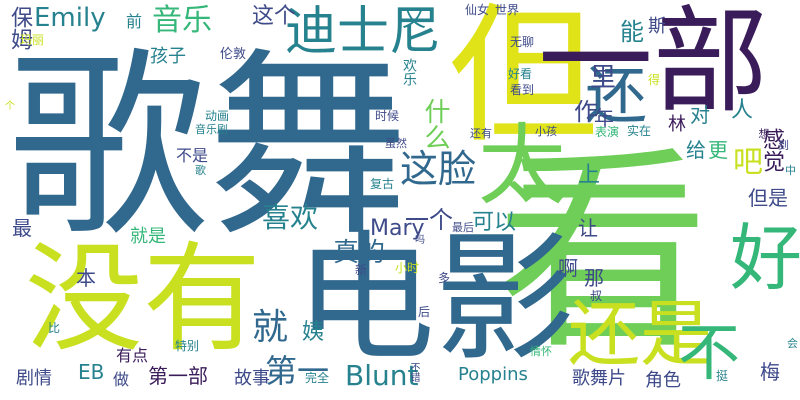 The width and height of the screenshot is (800, 400). Describe the element at coordinates (19, 28) in the screenshot. I see `cloud-word: 保姆` at that location.